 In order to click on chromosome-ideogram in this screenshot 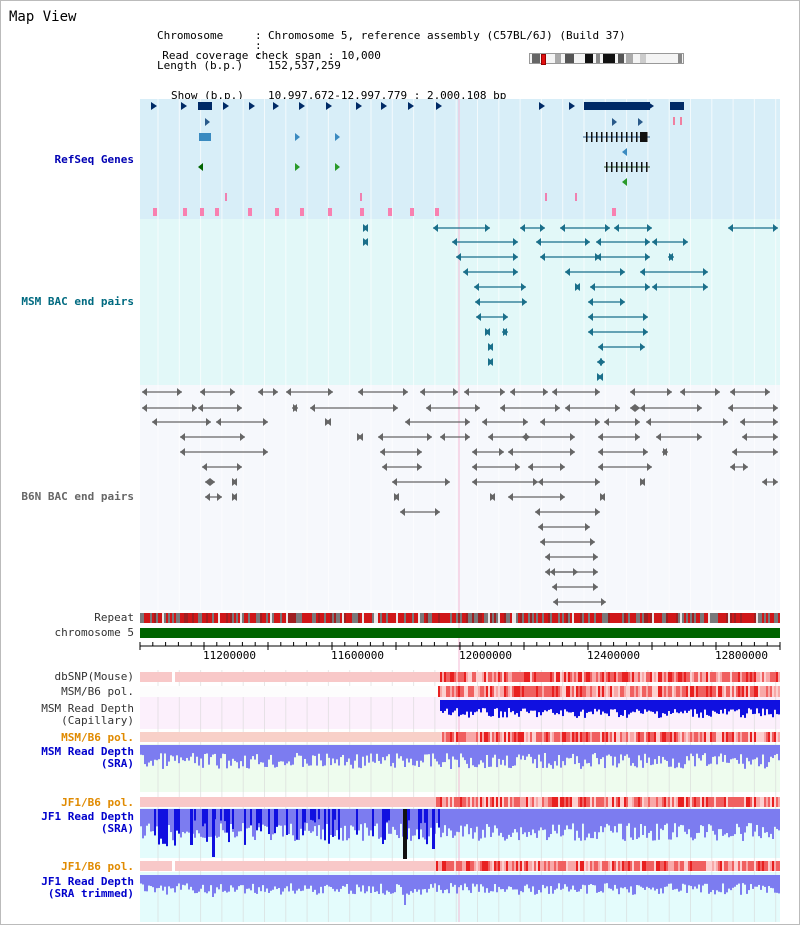, I will do `click(606, 59)`.